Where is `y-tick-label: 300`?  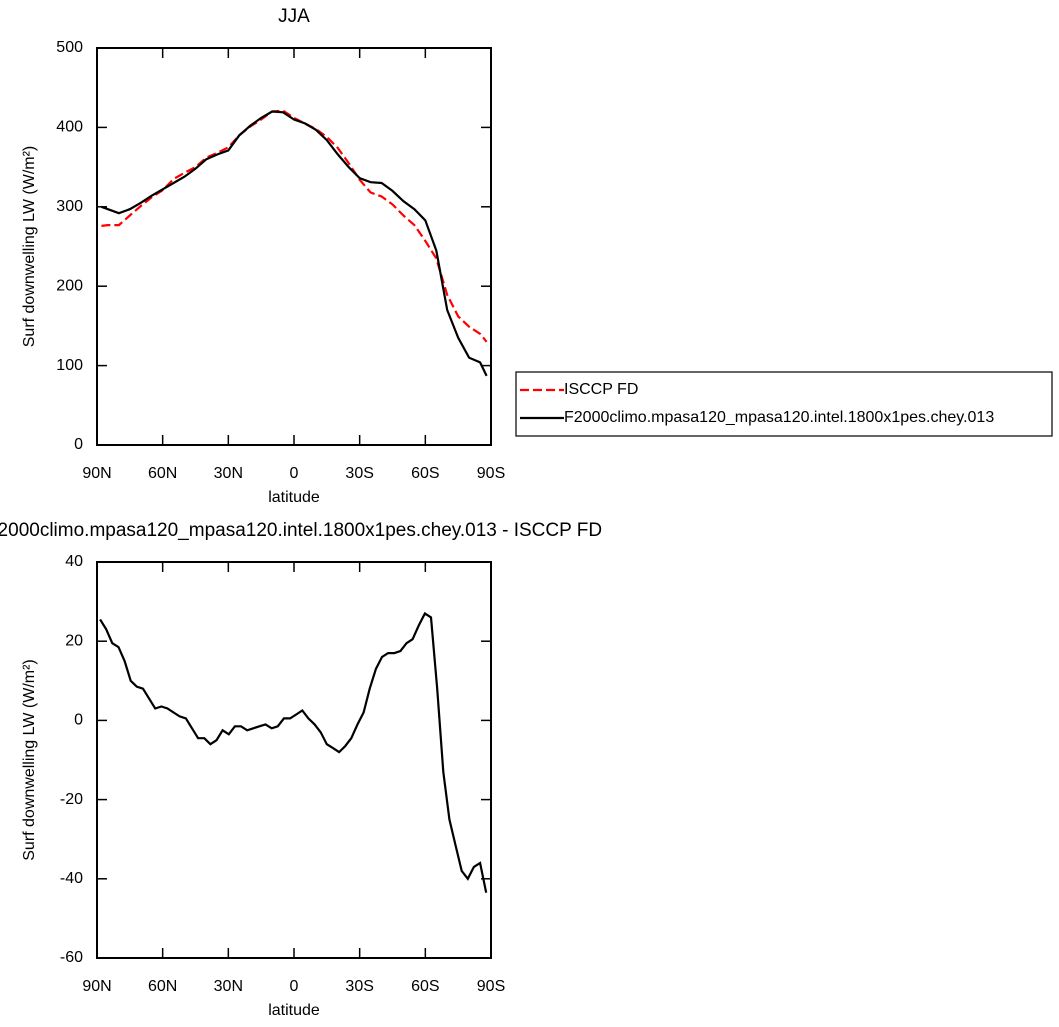 y-tick-label: 300 is located at coordinates (69, 206).